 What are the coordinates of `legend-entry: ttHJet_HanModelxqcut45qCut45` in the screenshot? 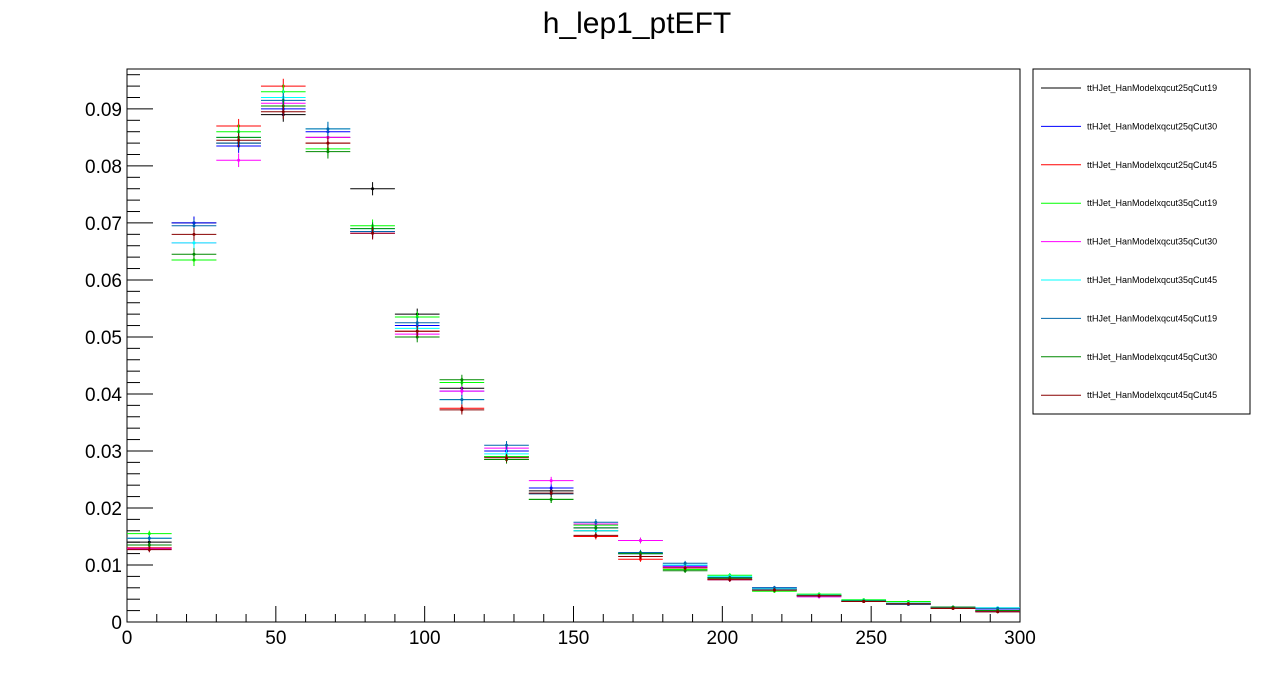 It's located at (1129, 395).